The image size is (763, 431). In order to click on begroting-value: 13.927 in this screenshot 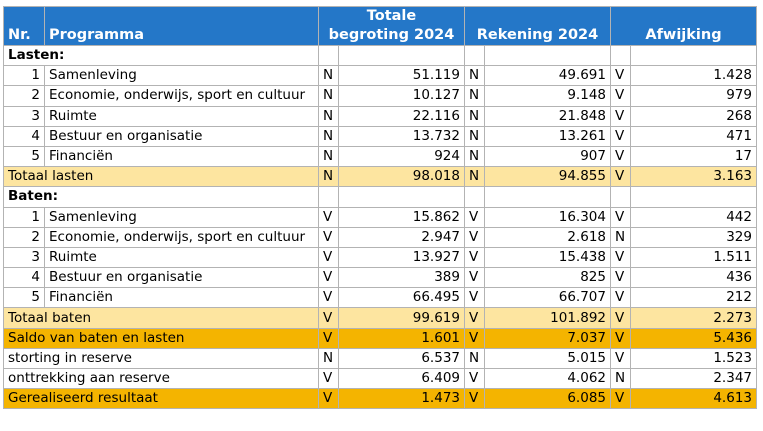, I will do `click(401, 257)`.